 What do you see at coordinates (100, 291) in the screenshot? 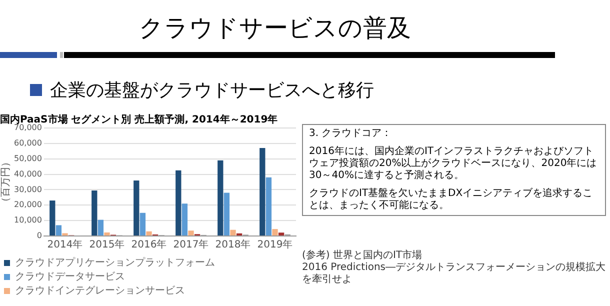
I see `legend-label: クラウドインテグレーションサービス` at bounding box center [100, 291].